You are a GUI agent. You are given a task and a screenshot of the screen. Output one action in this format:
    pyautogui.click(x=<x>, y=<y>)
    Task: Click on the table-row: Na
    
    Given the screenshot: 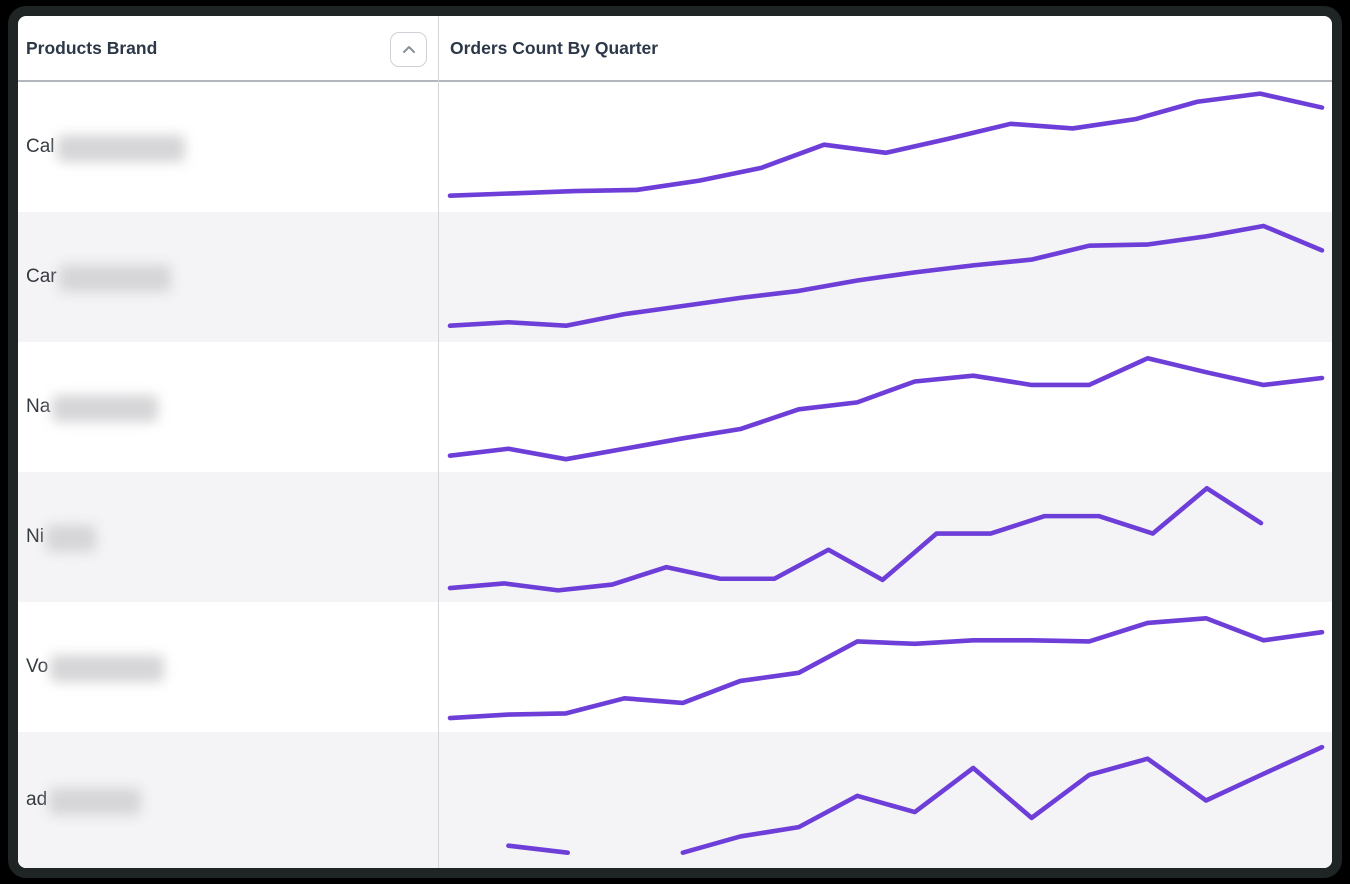 What is the action you would take?
    pyautogui.click(x=675, y=407)
    